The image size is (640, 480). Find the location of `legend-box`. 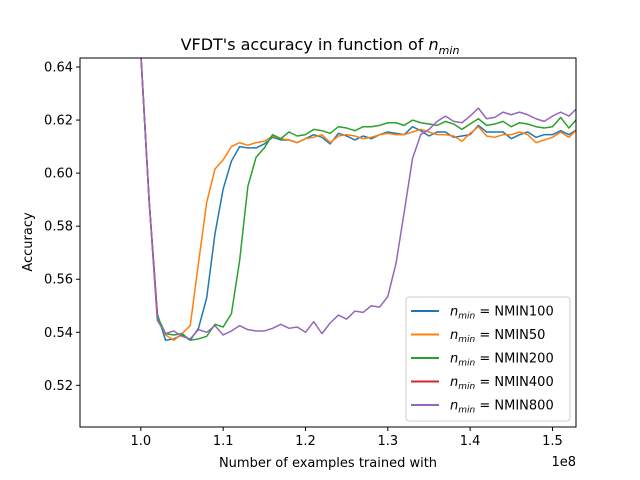

legend-box is located at coordinates (488, 359).